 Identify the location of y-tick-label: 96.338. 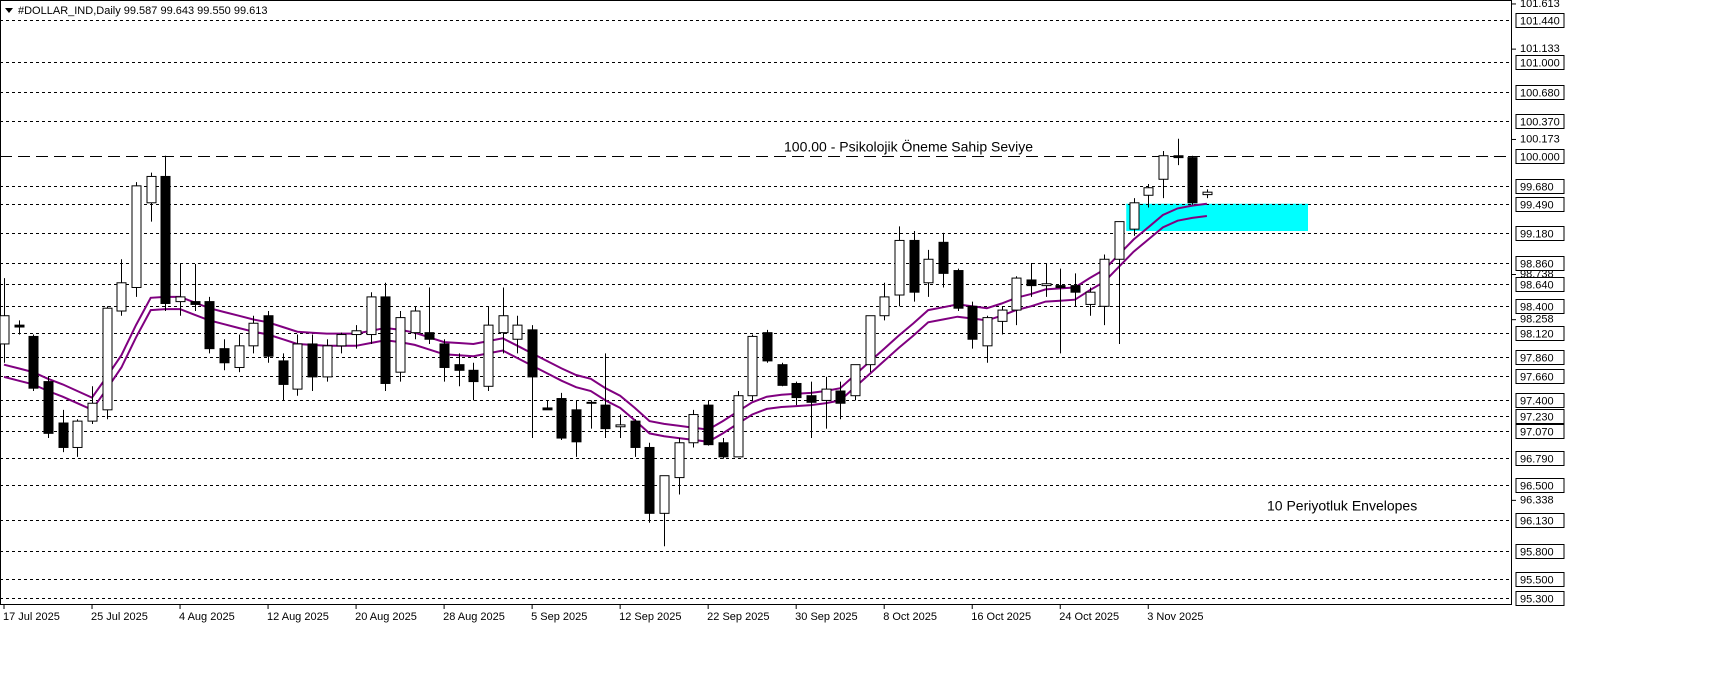
(1537, 500).